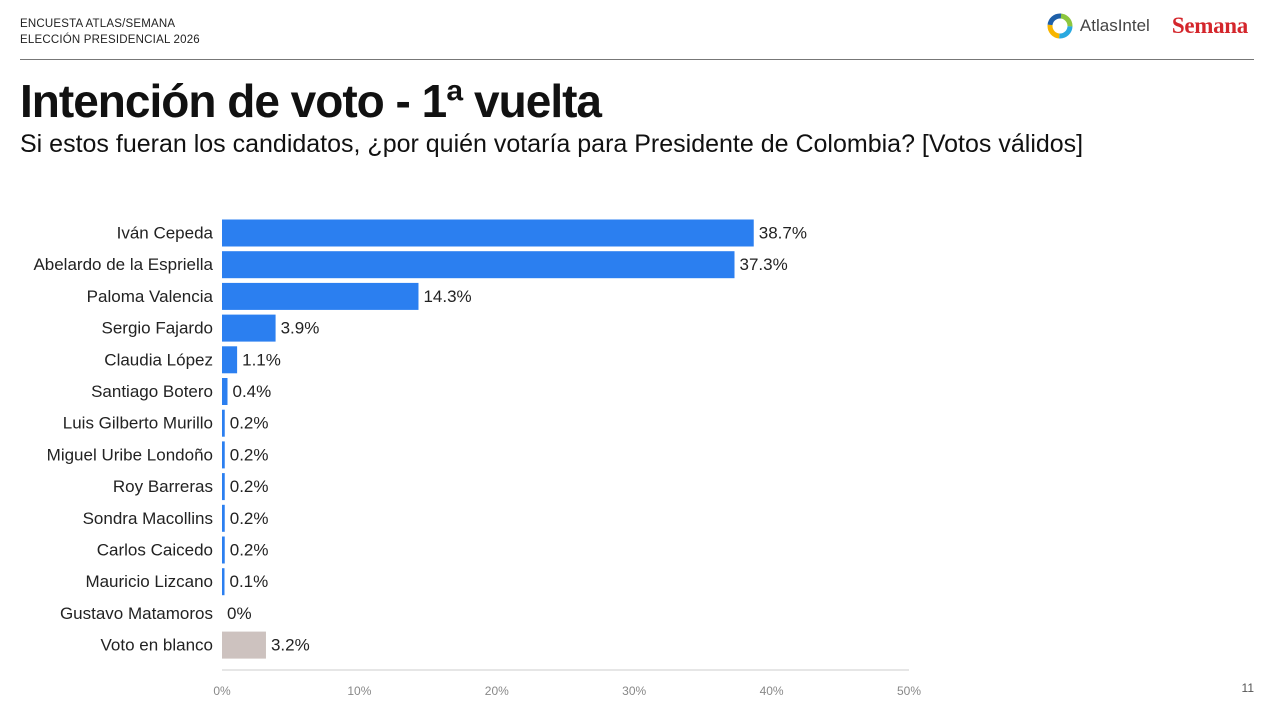  Describe the element at coordinates (772, 691) in the screenshot. I see `x-tick-label: 40%` at that location.